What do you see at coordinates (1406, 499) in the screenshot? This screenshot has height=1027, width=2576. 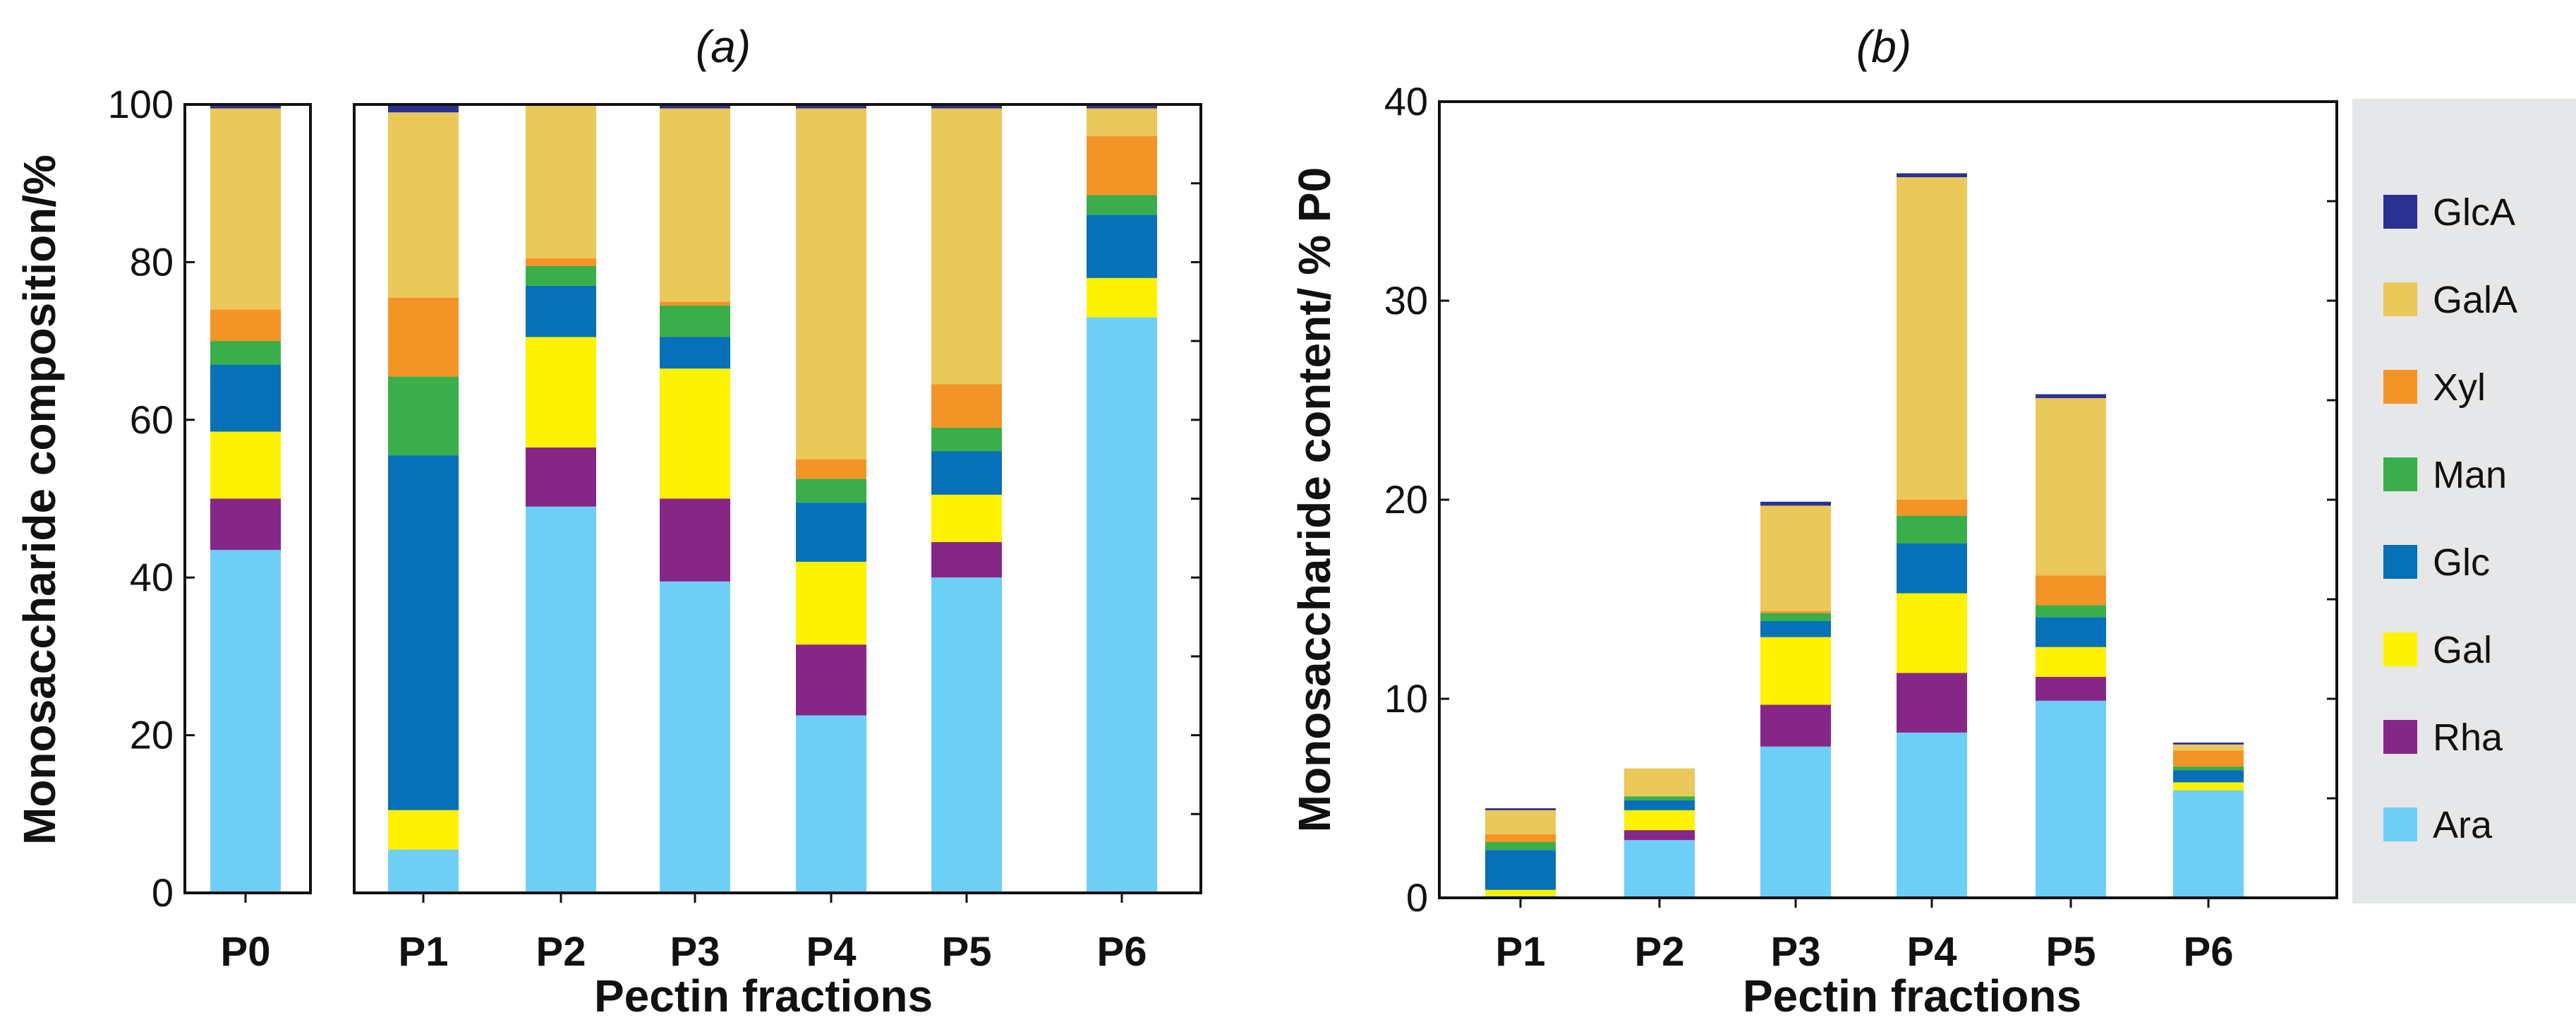 I see `y-tick-label-b: 20` at bounding box center [1406, 499].